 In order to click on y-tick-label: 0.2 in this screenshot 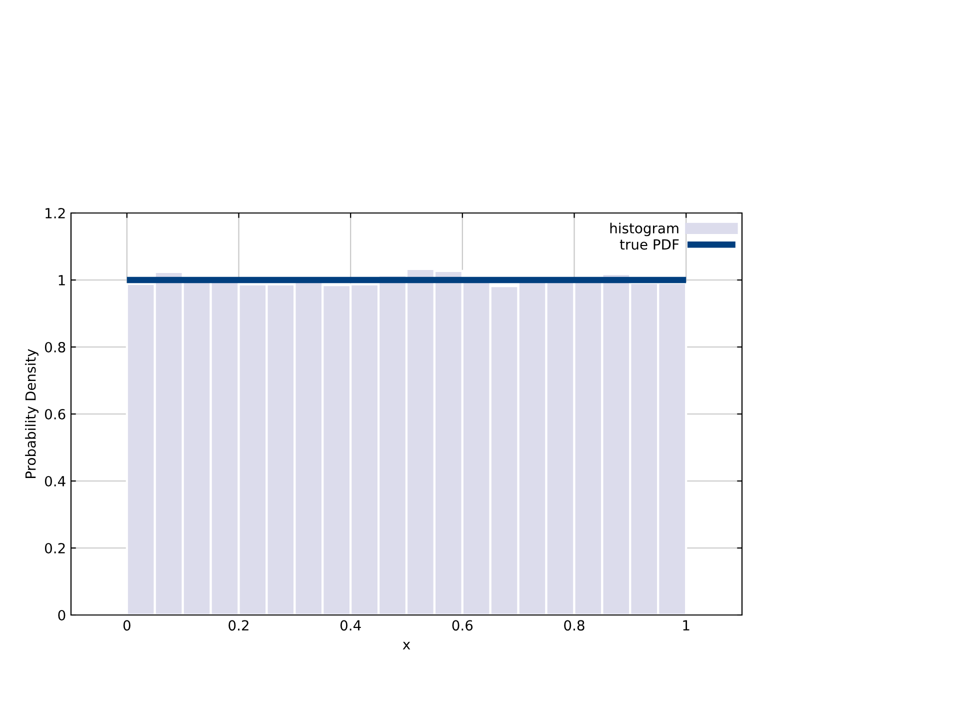, I will do `click(54, 548)`.